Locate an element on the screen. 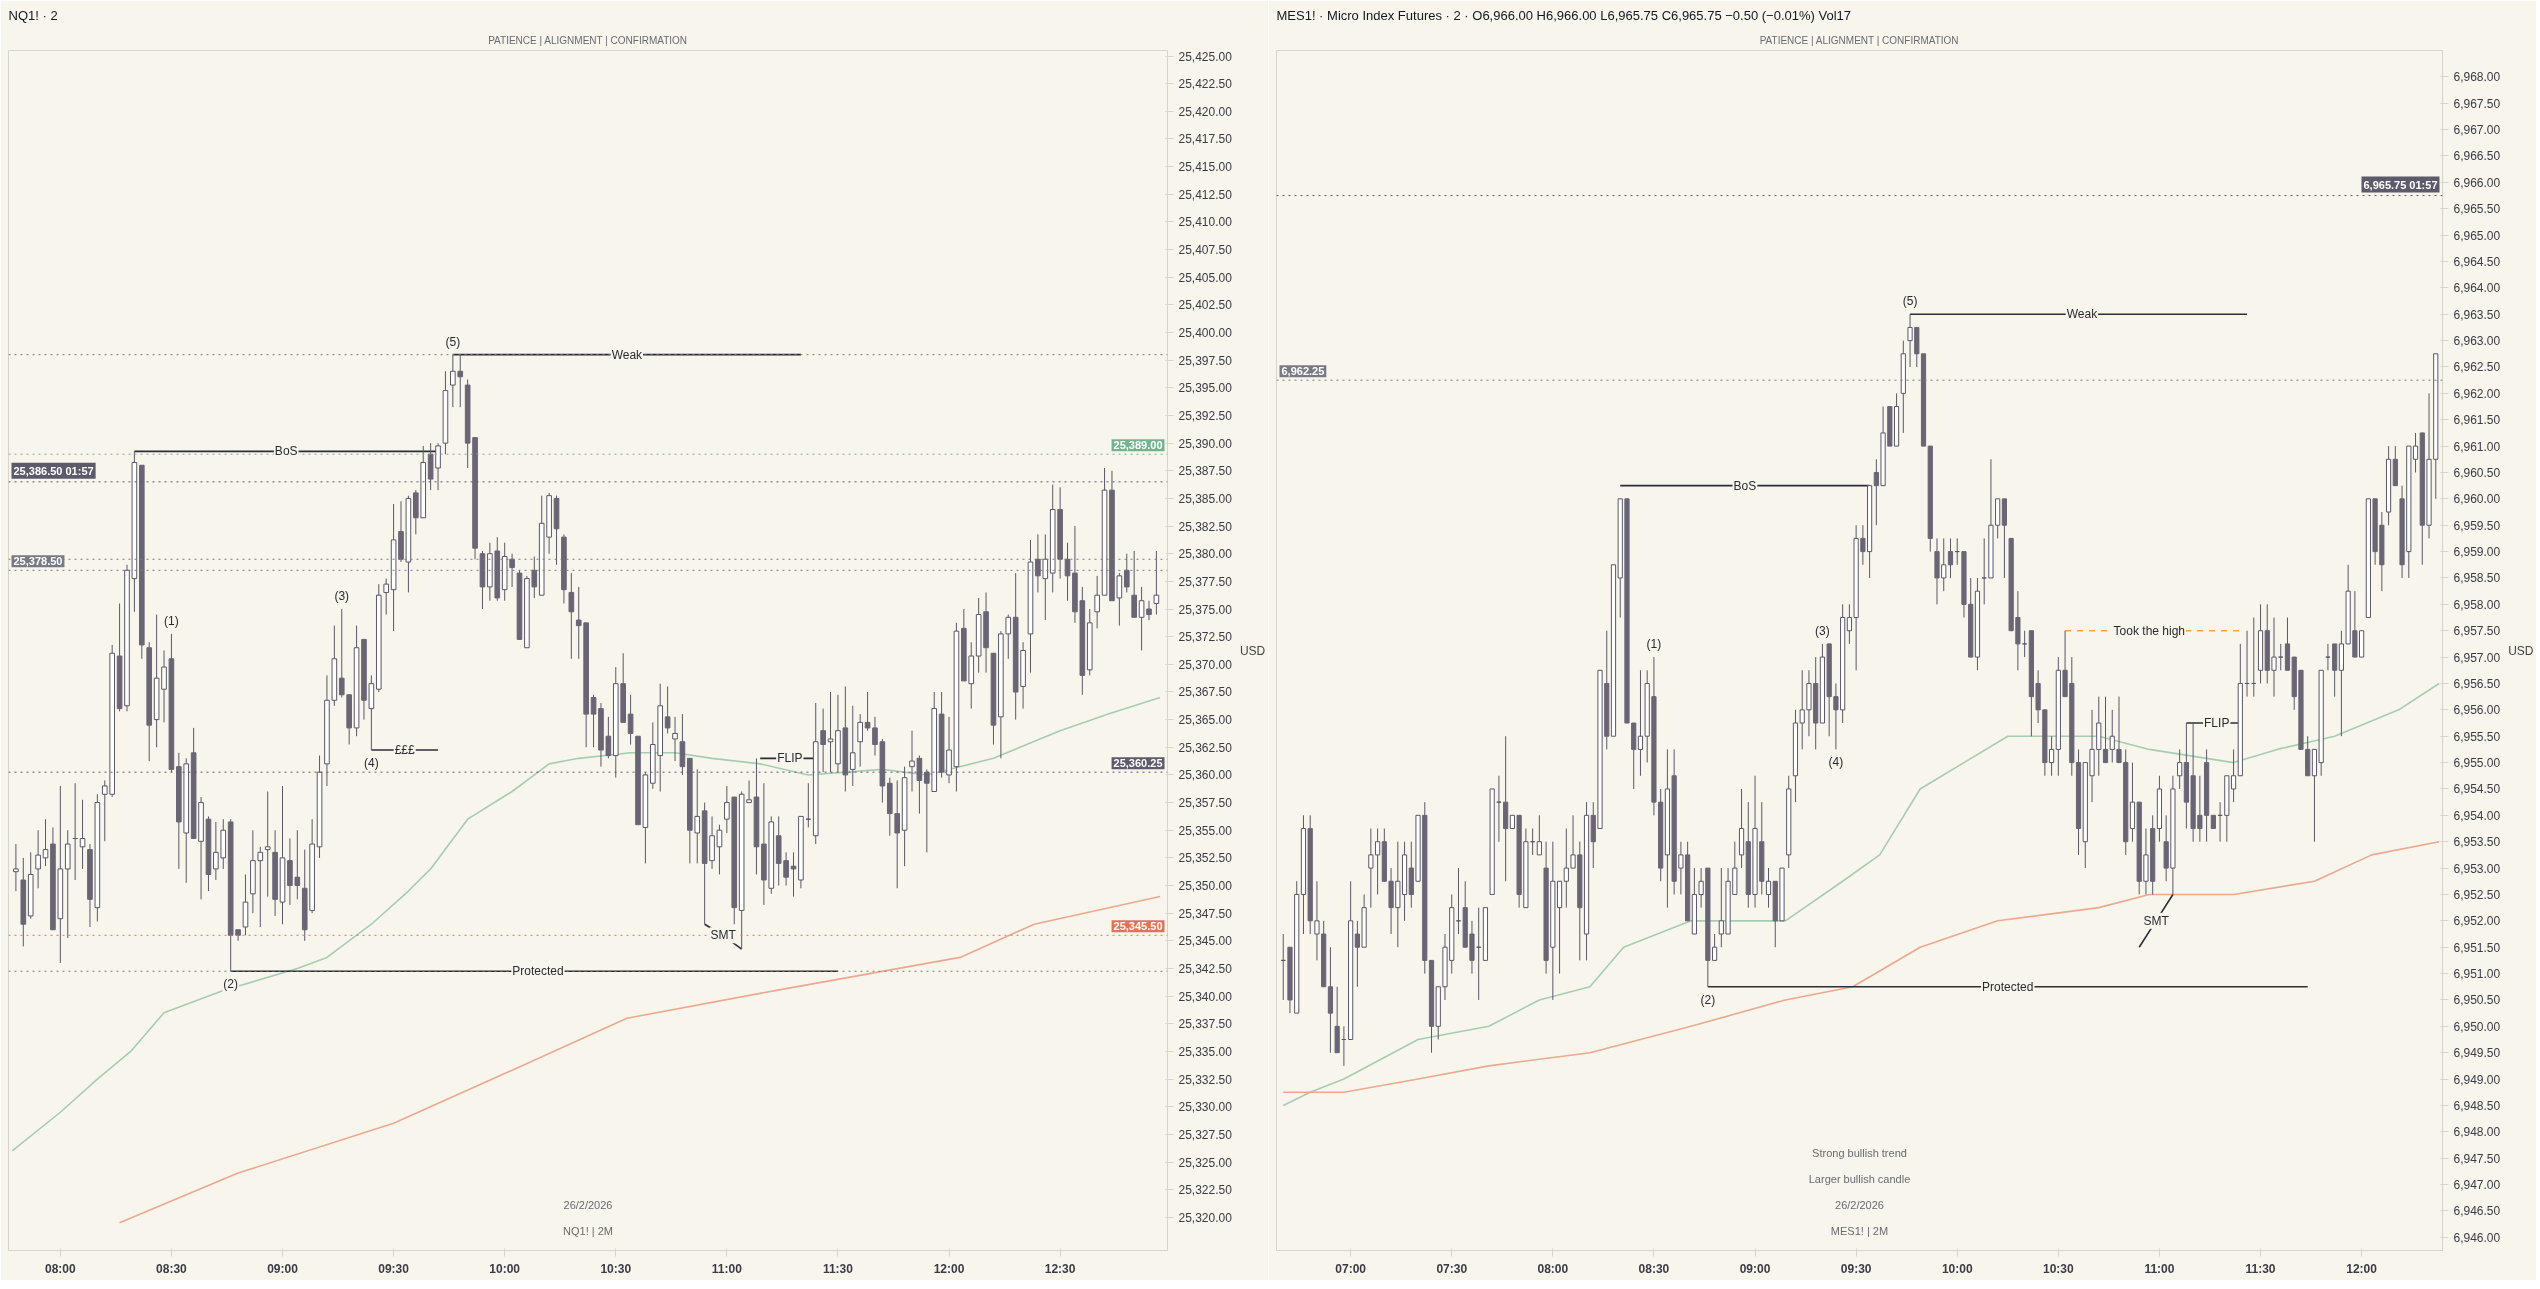 This screenshot has width=2540, height=1289. x-tick-label: 09:00 is located at coordinates (1755, 1268).